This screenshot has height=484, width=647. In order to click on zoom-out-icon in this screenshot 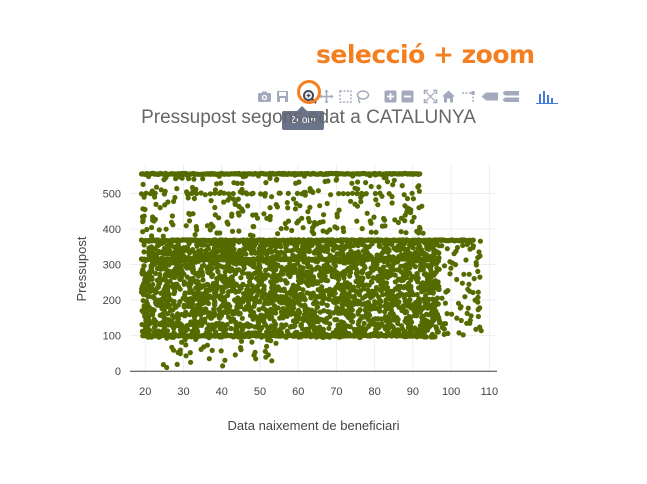, I will do `click(407, 96)`.